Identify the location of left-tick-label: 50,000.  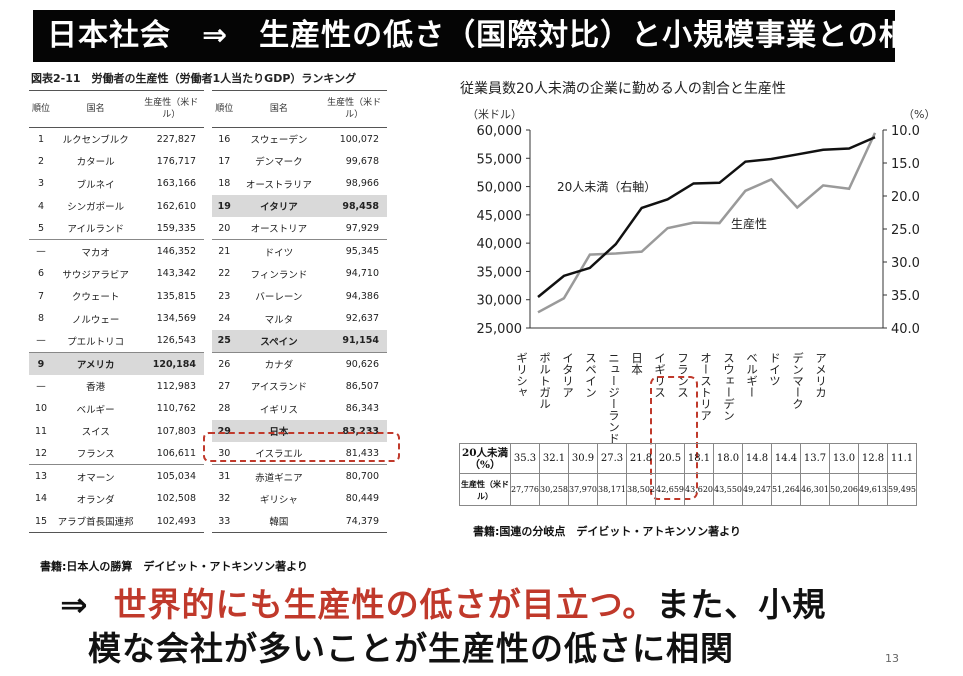
(500, 188).